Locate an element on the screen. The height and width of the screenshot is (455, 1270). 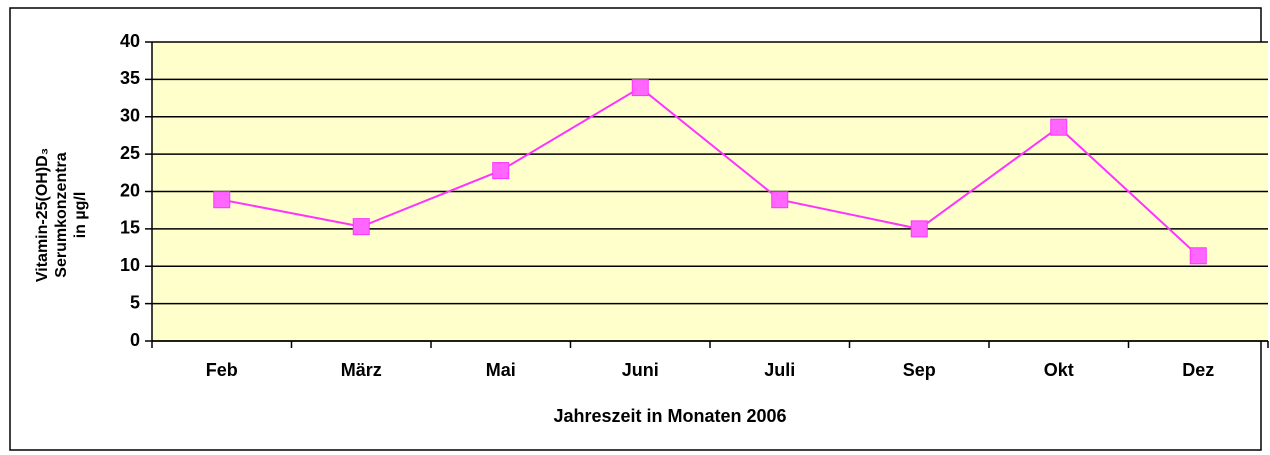
y-axis-label-line: in µg/l is located at coordinates (80, 215).